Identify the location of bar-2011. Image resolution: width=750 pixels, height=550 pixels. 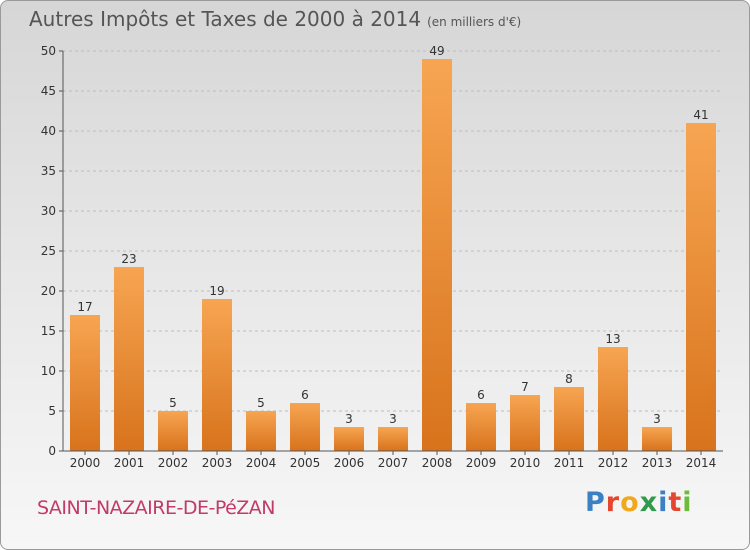
(569, 419).